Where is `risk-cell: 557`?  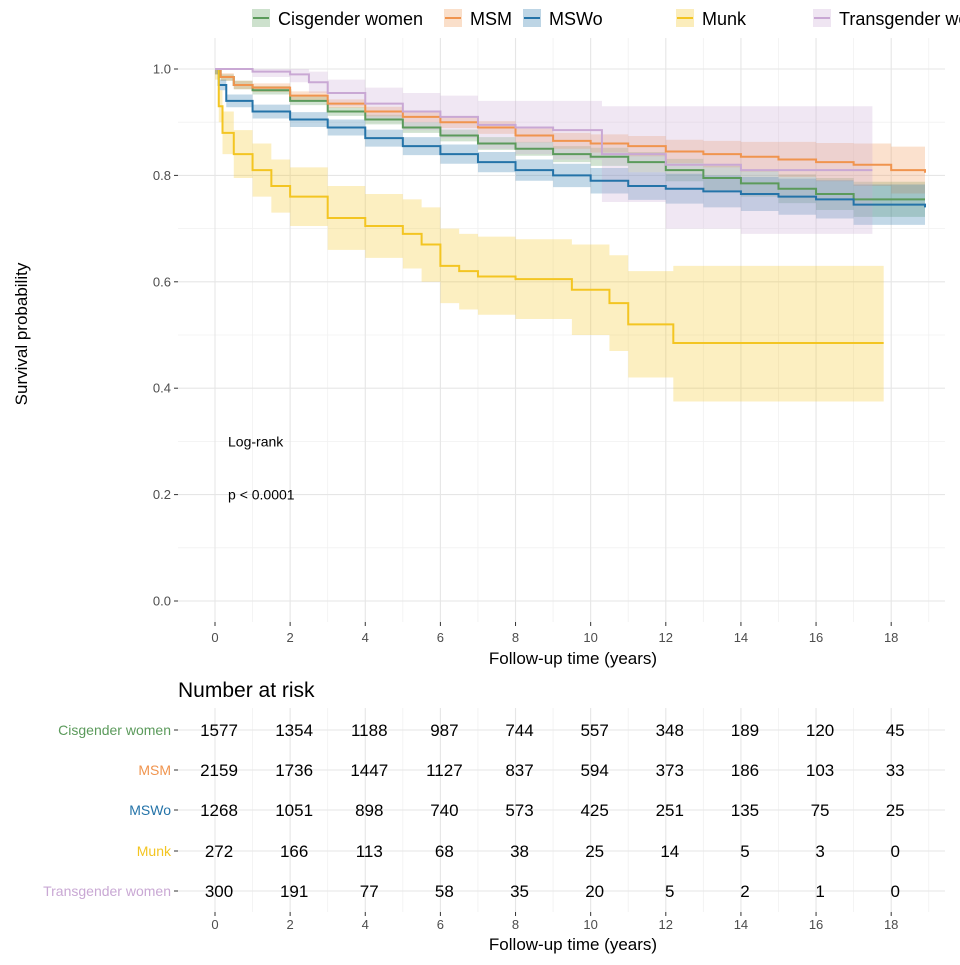
risk-cell: 557 is located at coordinates (594, 730).